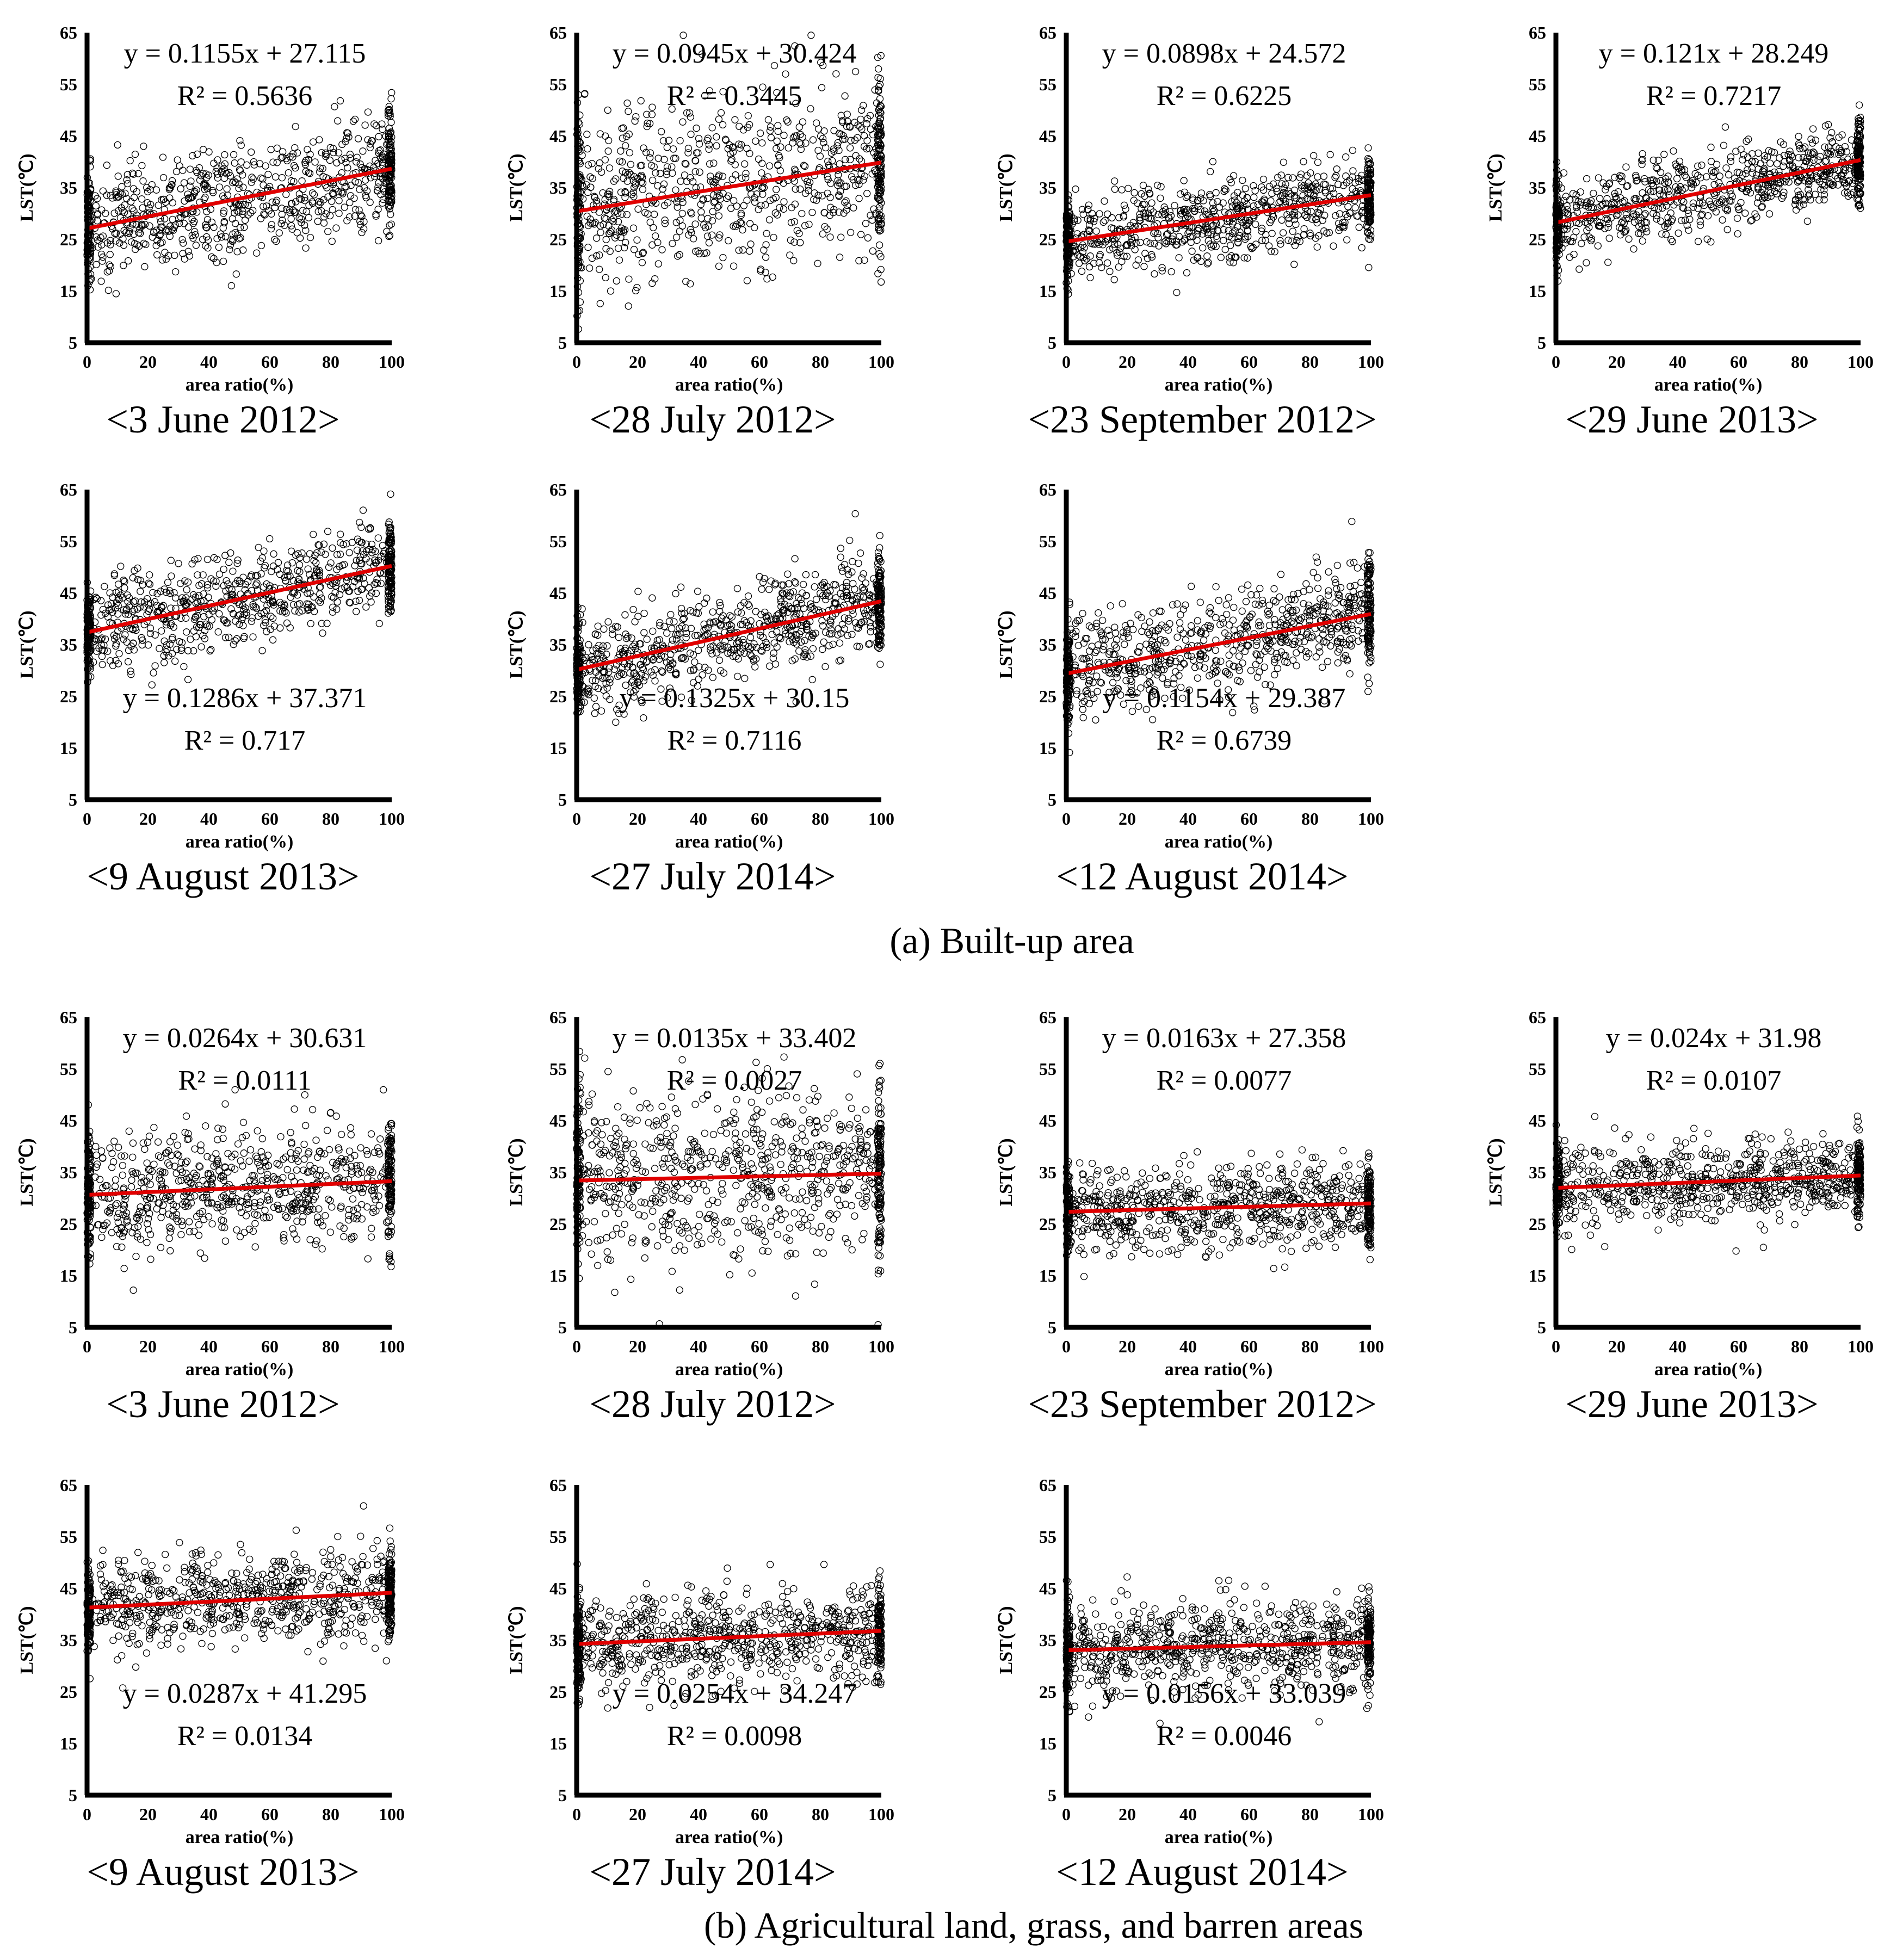 The height and width of the screenshot is (1960, 1903). I want to click on x-tick-label: 20, so click(637, 362).